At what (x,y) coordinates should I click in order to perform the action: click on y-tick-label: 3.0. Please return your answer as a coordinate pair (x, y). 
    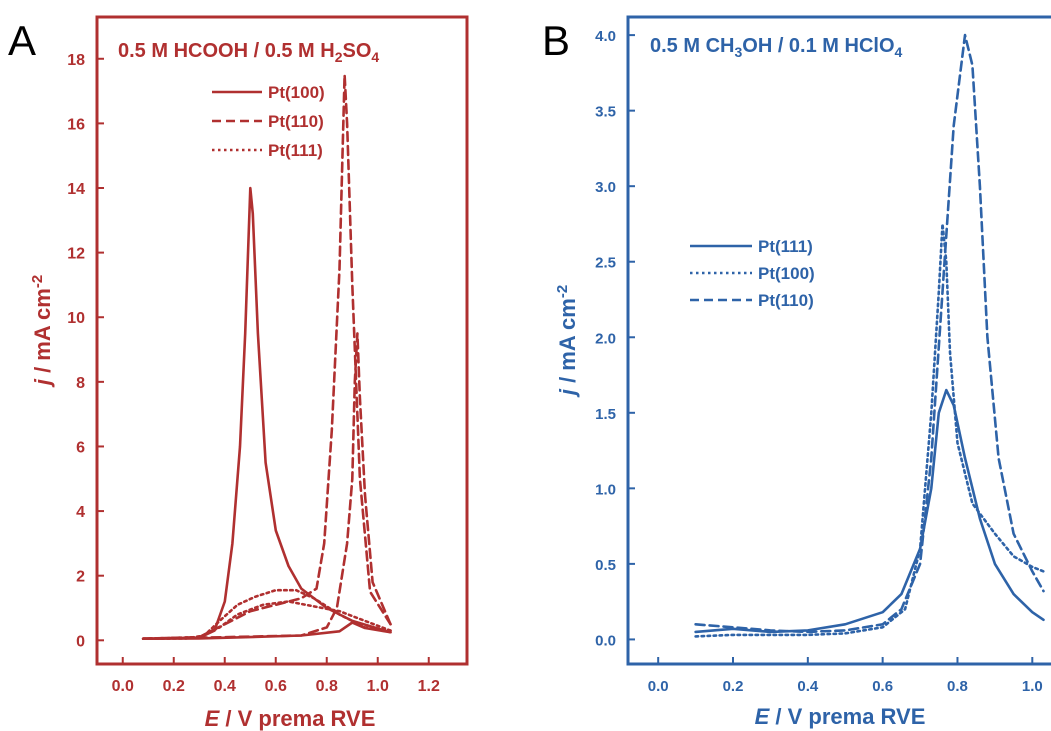
    Looking at the image, I should click on (605, 187).